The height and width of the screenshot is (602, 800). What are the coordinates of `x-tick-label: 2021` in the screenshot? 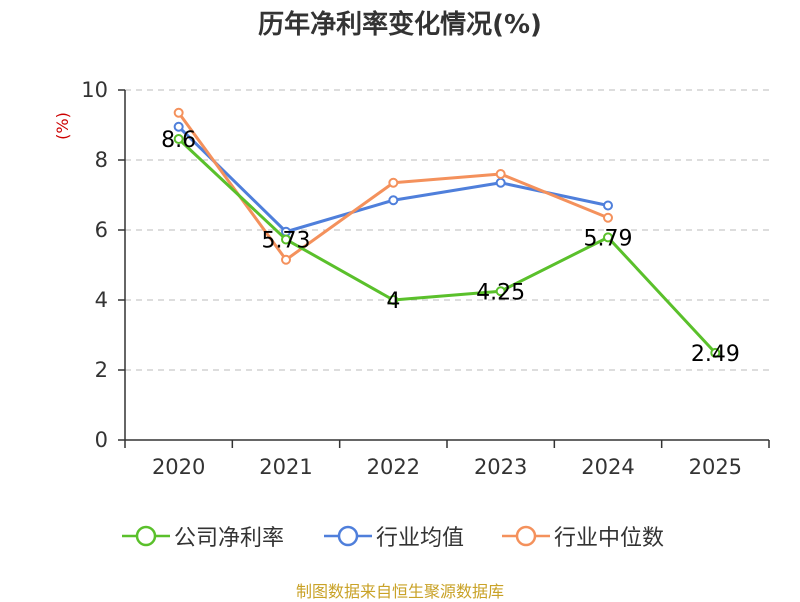 It's located at (285, 467).